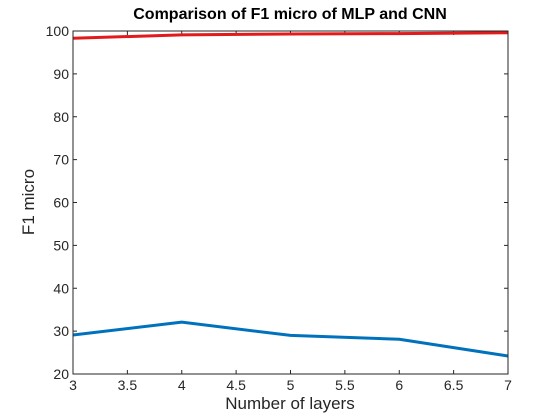  Describe the element at coordinates (61, 245) in the screenshot. I see `y-tick-label: 50` at that location.